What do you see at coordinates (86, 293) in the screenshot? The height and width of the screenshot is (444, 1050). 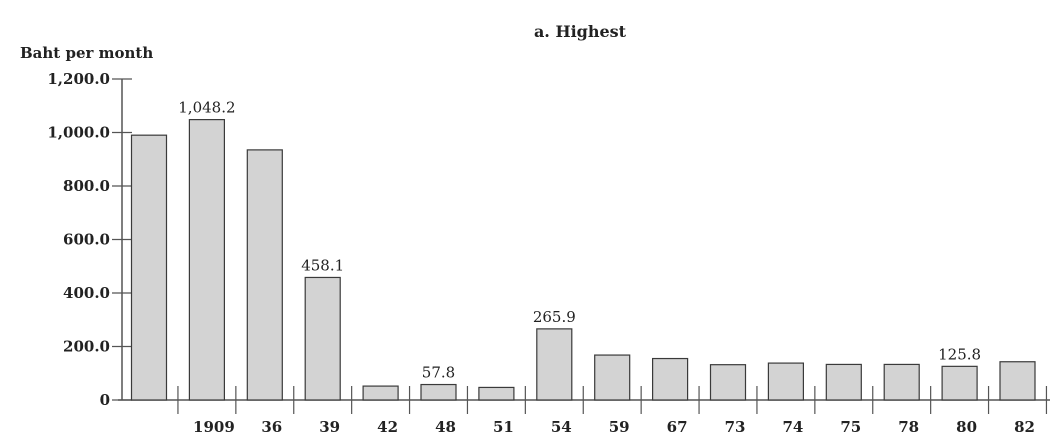 I see `y-tick-label: 400.0` at bounding box center [86, 293].